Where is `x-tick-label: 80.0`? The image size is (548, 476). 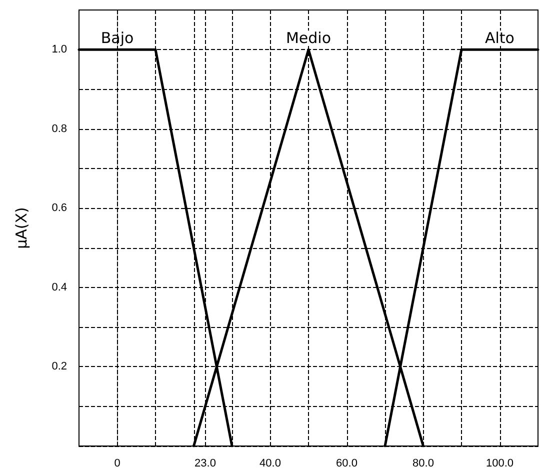
x-tick-label: 80.0 is located at coordinates (423, 464).